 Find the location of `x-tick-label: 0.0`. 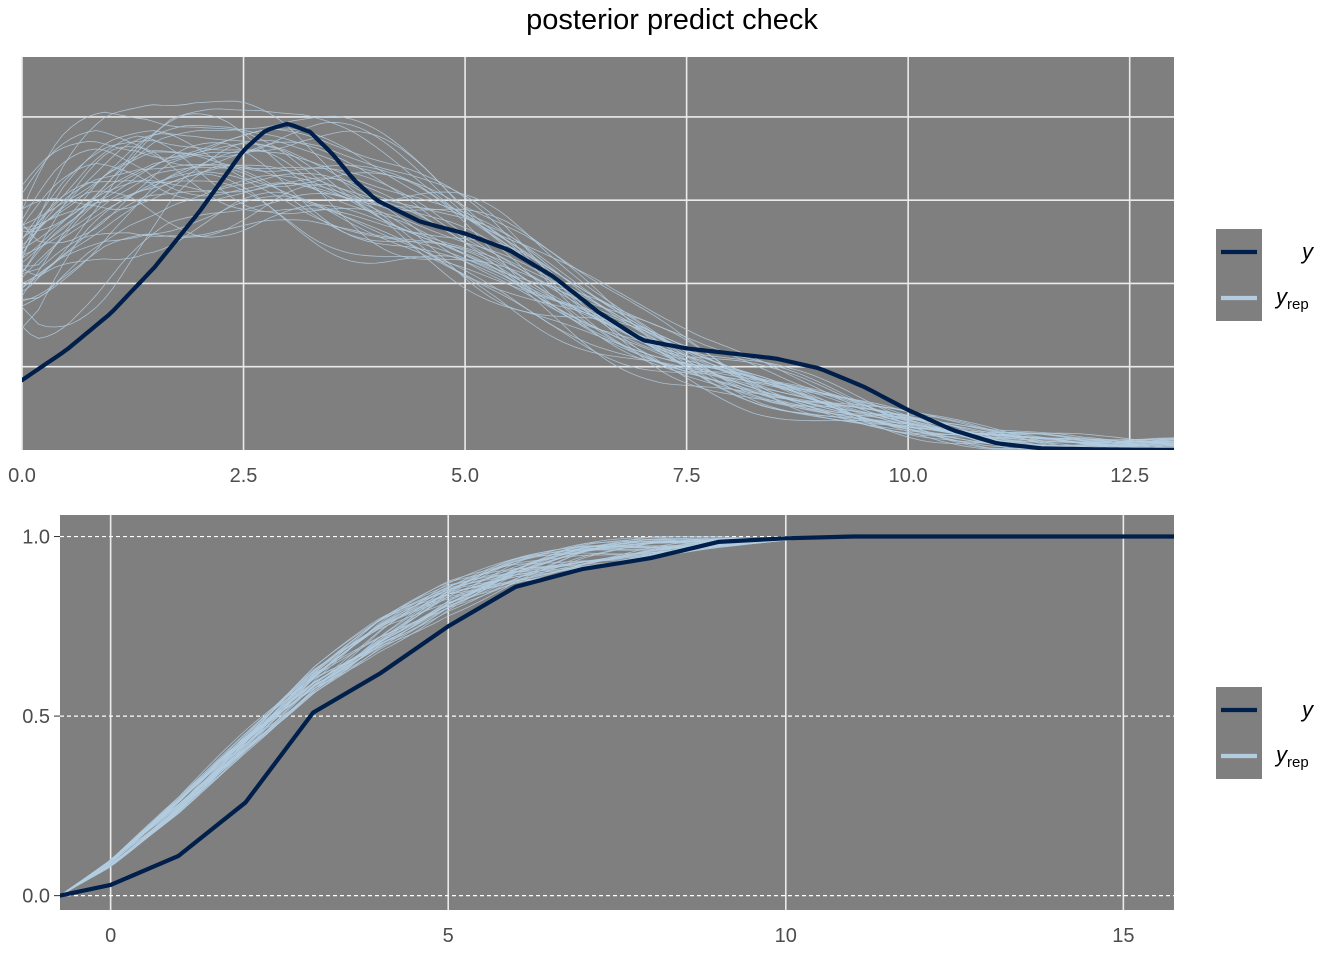

x-tick-label: 0.0 is located at coordinates (22, 476).